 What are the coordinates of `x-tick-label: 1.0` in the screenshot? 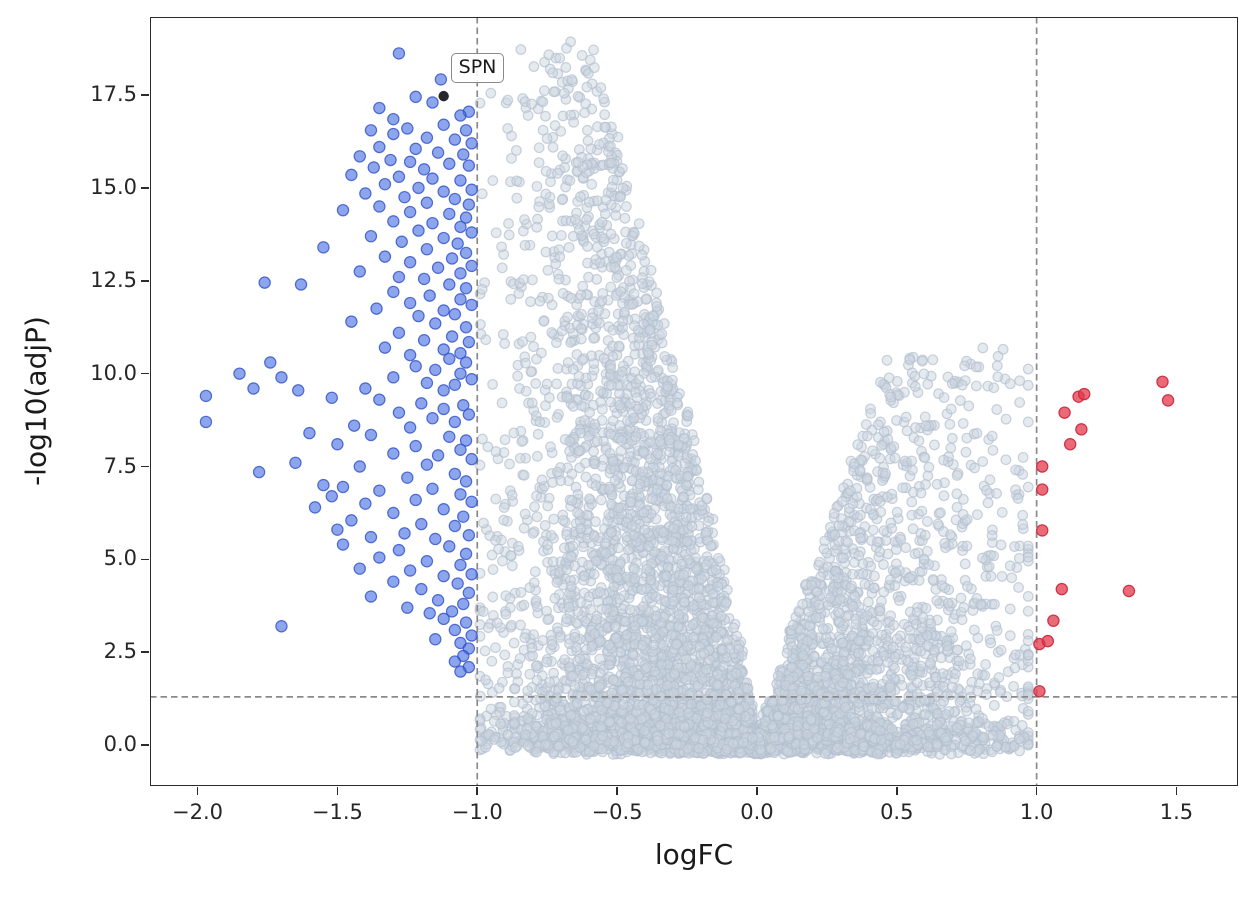 It's located at (1036, 812).